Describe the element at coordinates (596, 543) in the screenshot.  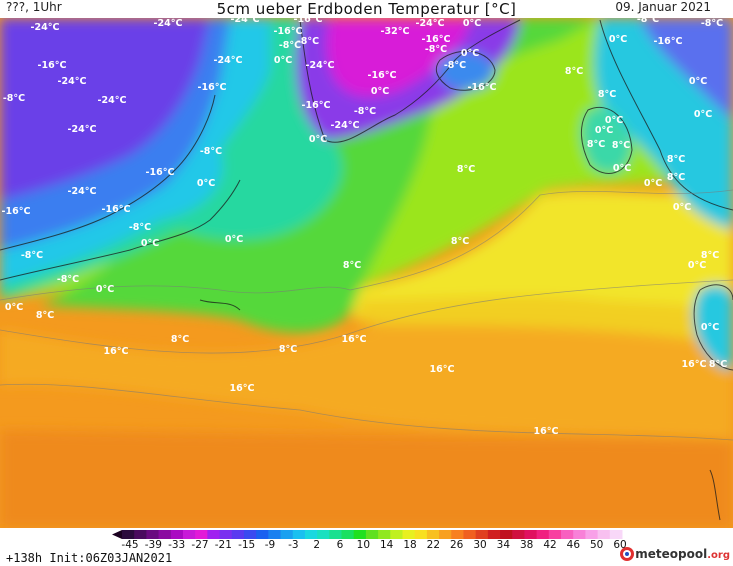
I see `colorbar-tick-label: 50` at that location.